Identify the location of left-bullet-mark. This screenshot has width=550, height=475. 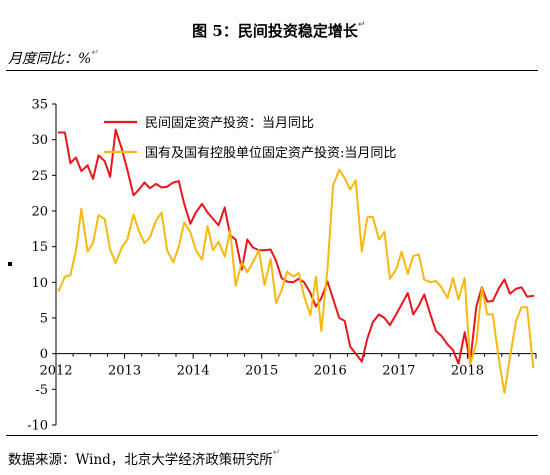
(10, 264).